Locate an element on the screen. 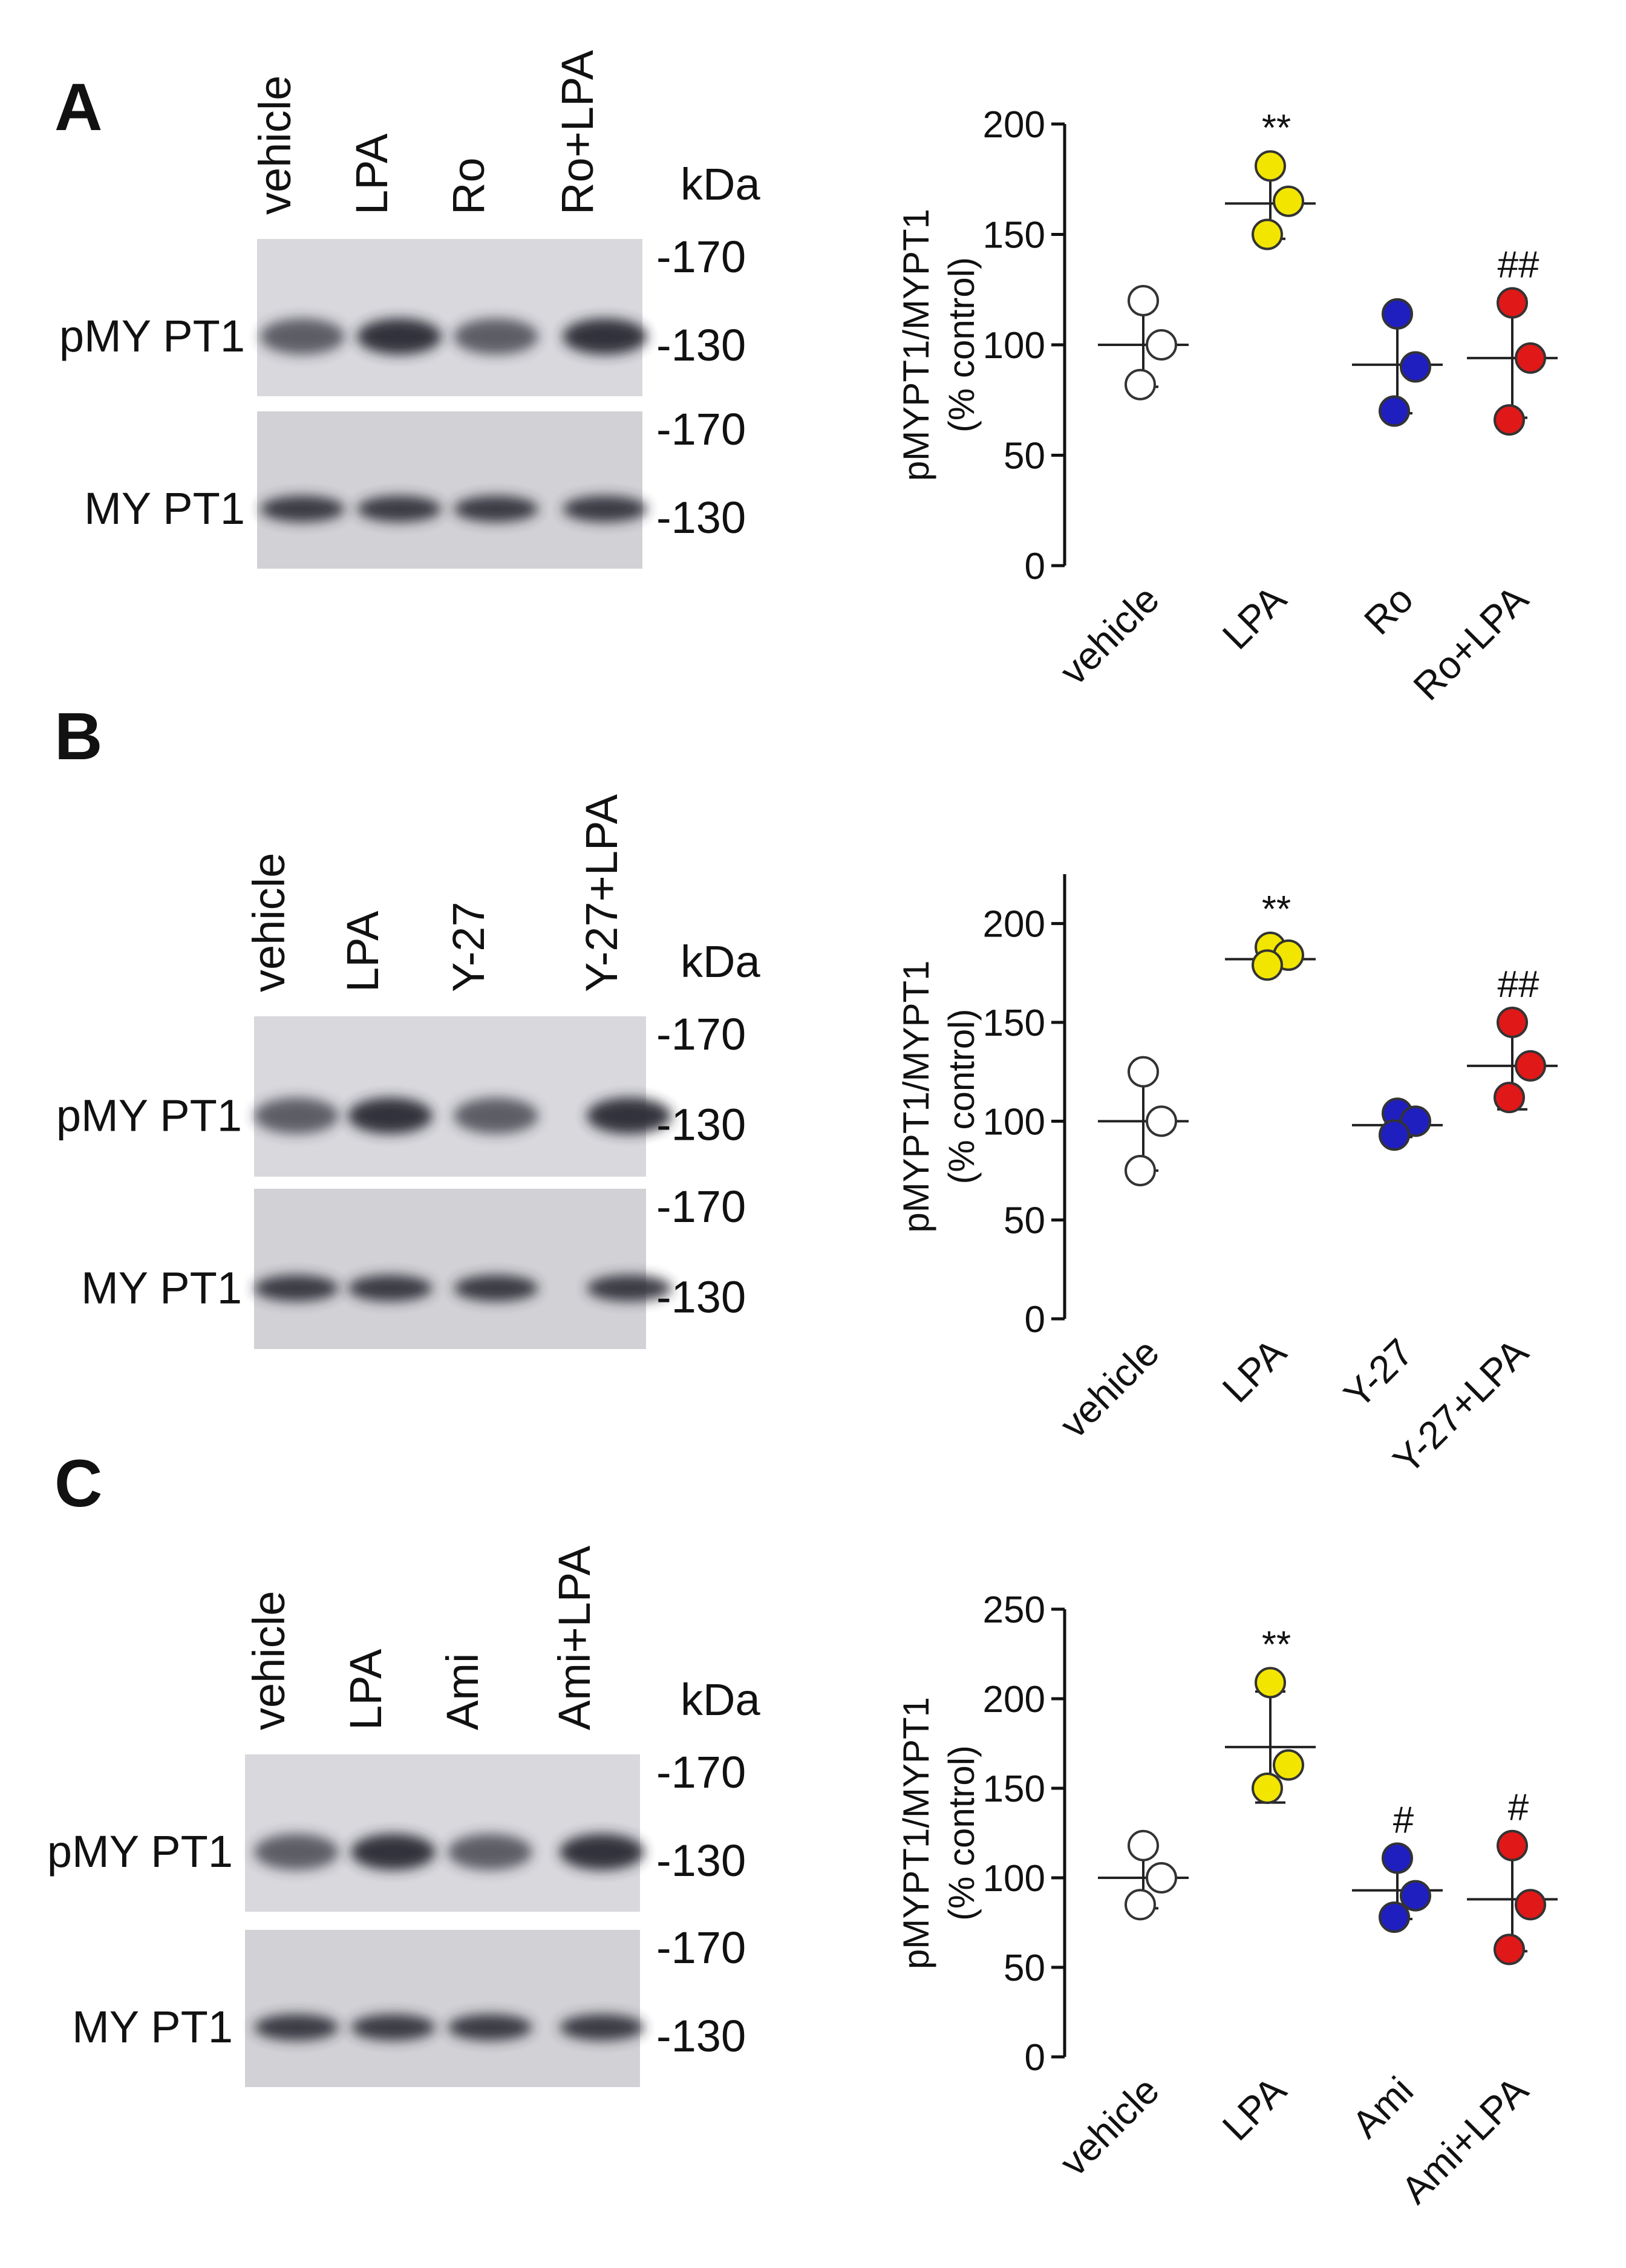 This screenshot has height=2268, width=1626. panel-letter: A is located at coordinates (78, 107).